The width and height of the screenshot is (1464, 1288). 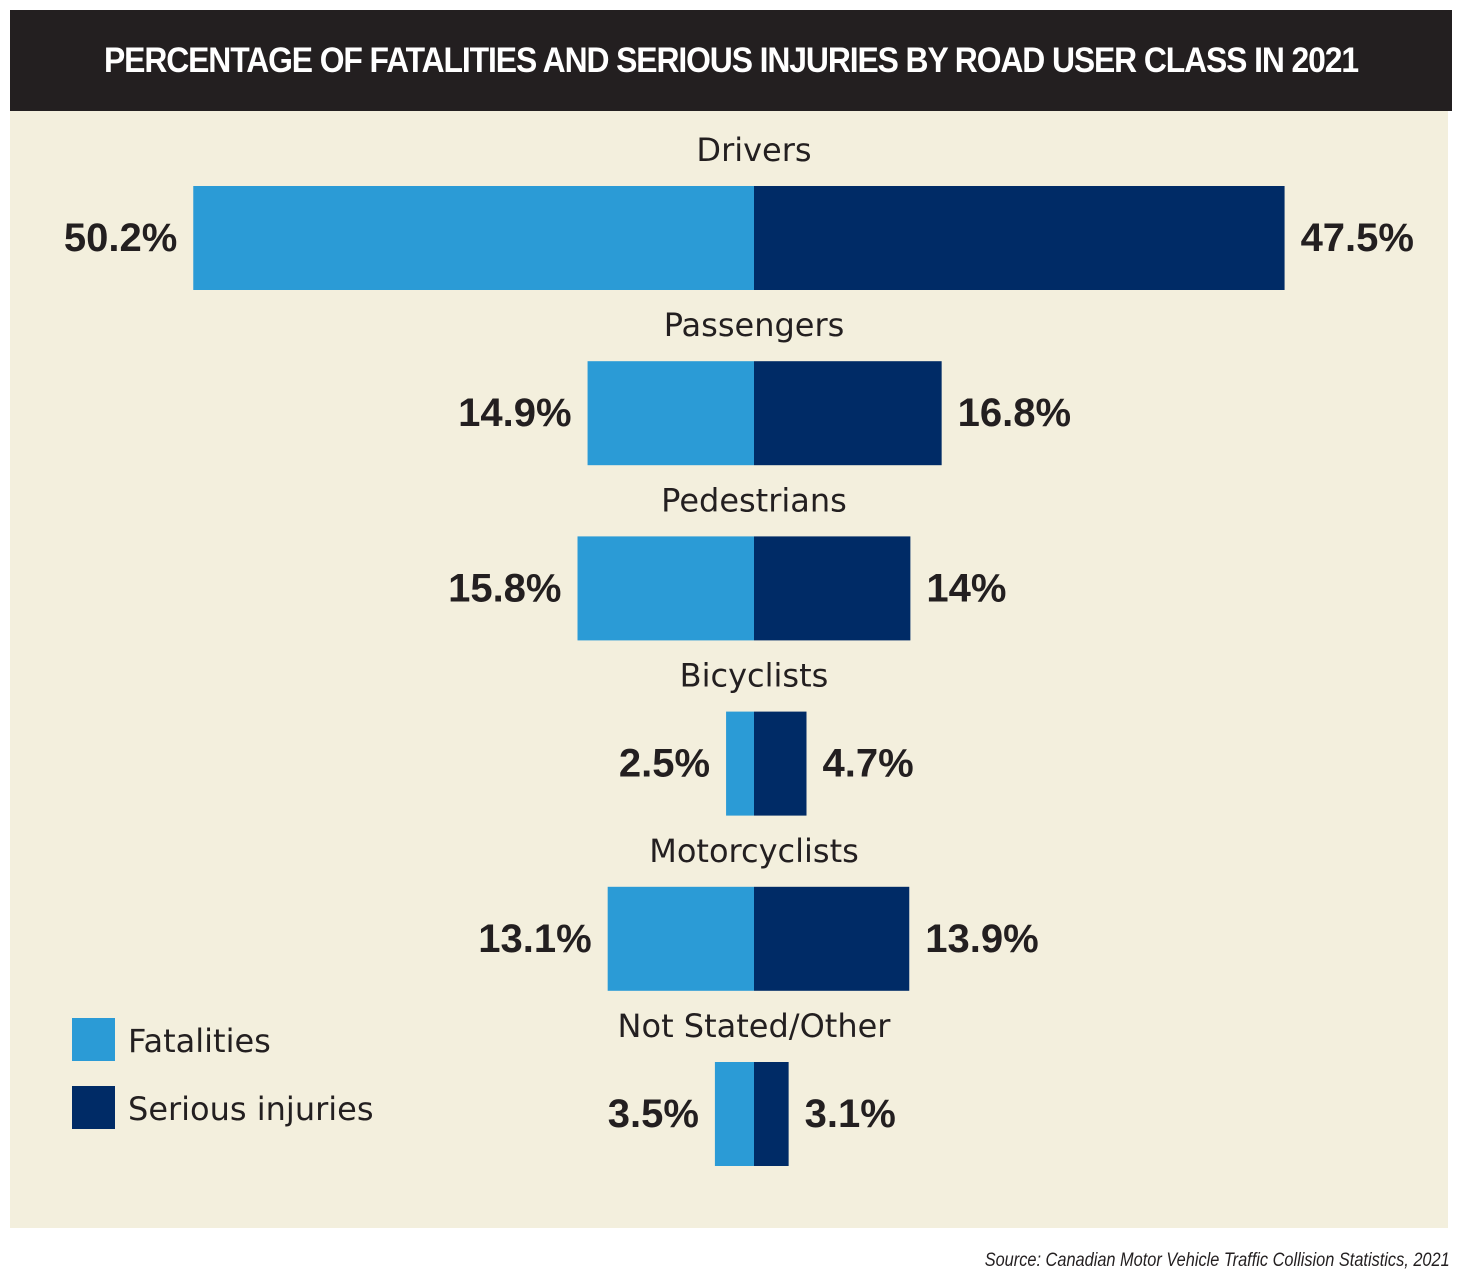 What do you see at coordinates (754, 500) in the screenshot?
I see `category-label: Pedestrians` at bounding box center [754, 500].